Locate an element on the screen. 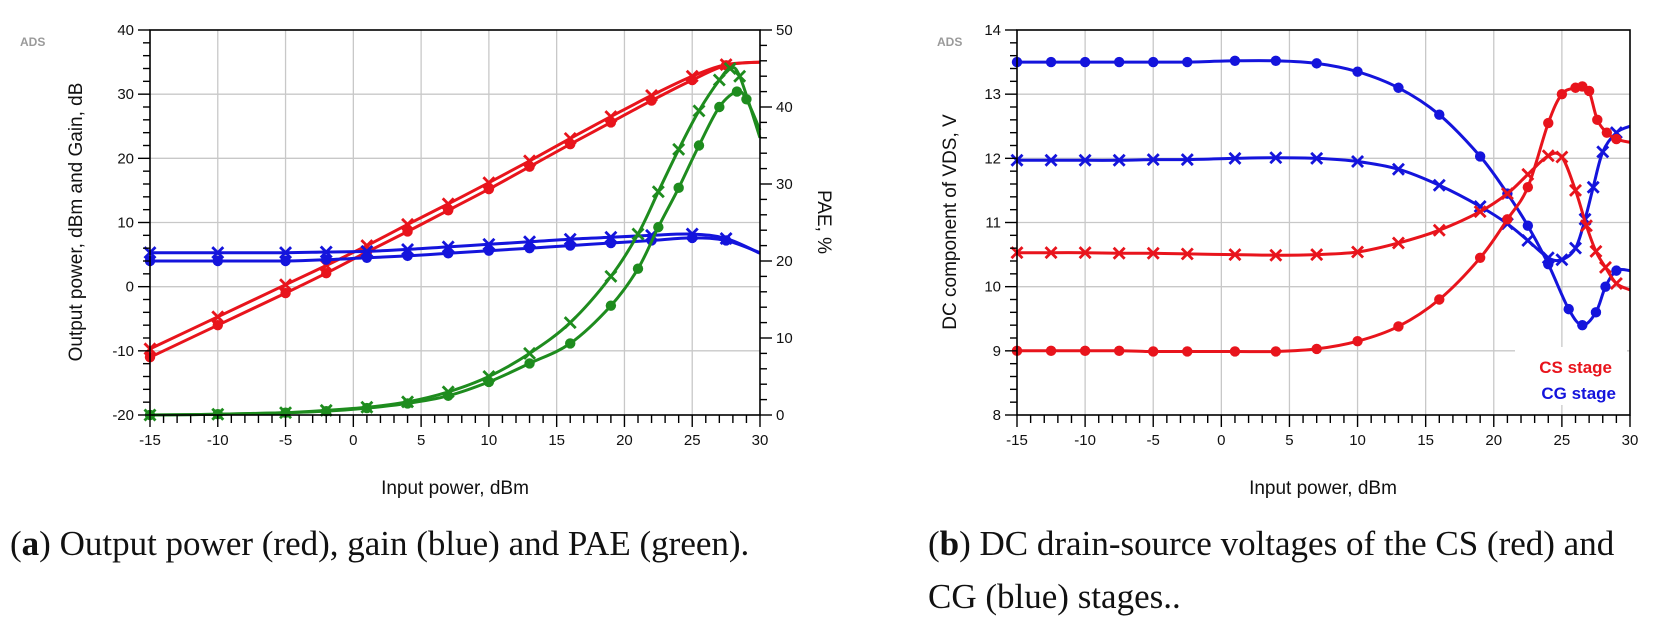 This screenshot has width=1666, height=630. x-tick-label: 10 is located at coordinates (489, 440).